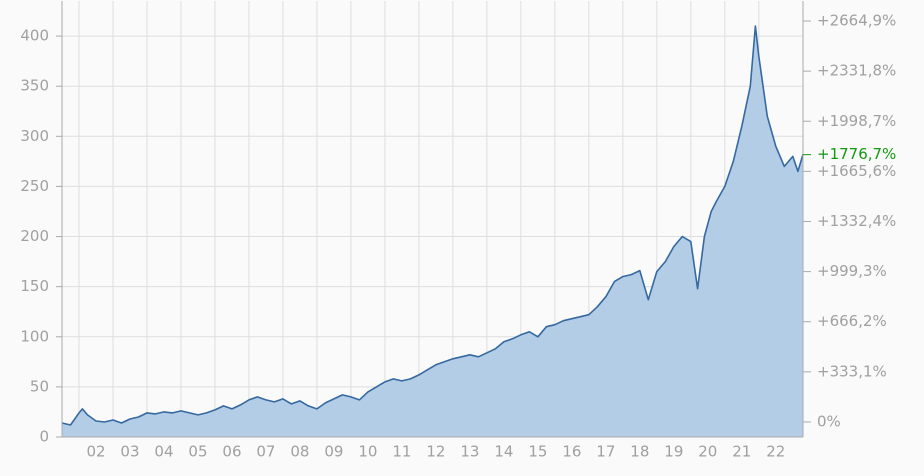  I want to click on x-tick-label: 13, so click(469, 452).